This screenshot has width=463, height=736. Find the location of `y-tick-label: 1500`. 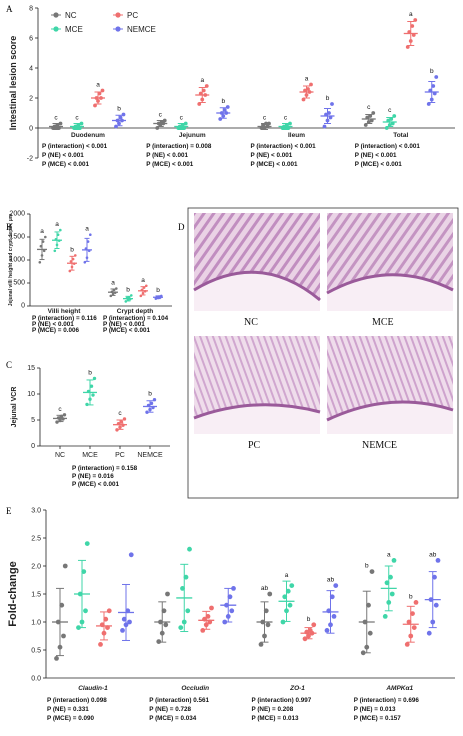

y-tick-label: 1500 is located at coordinates (17, 237).